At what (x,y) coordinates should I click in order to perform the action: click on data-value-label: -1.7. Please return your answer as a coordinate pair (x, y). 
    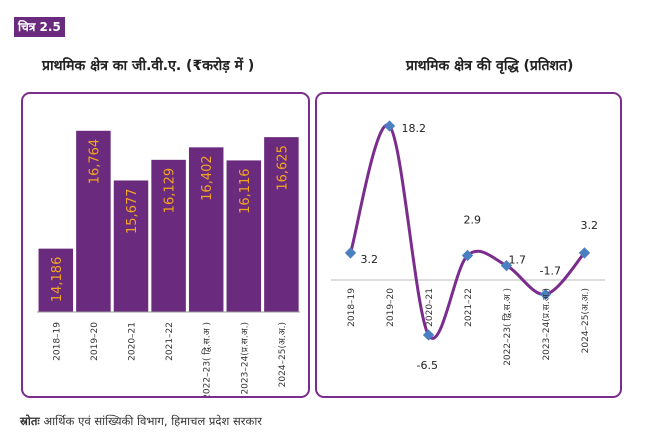
    Looking at the image, I should click on (550, 270).